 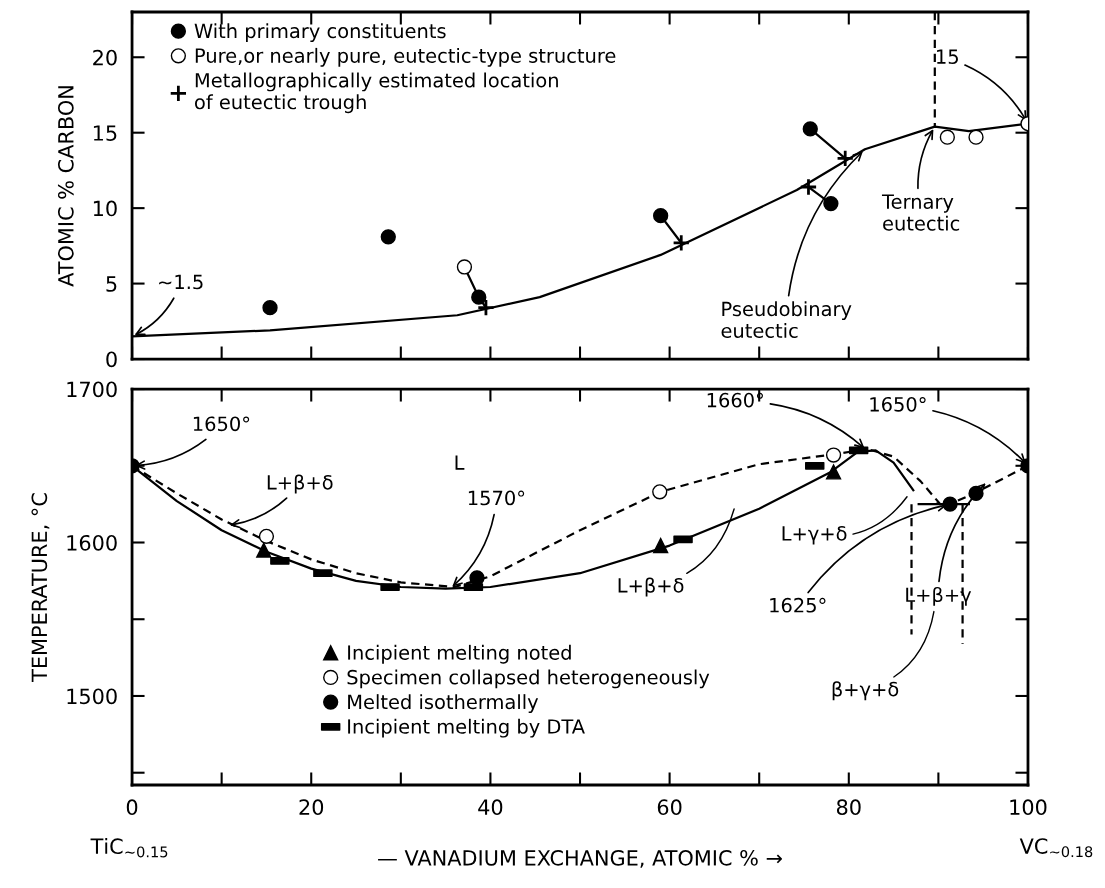 What do you see at coordinates (1028, 807) in the screenshot?
I see `x-tick-label: 100` at bounding box center [1028, 807].